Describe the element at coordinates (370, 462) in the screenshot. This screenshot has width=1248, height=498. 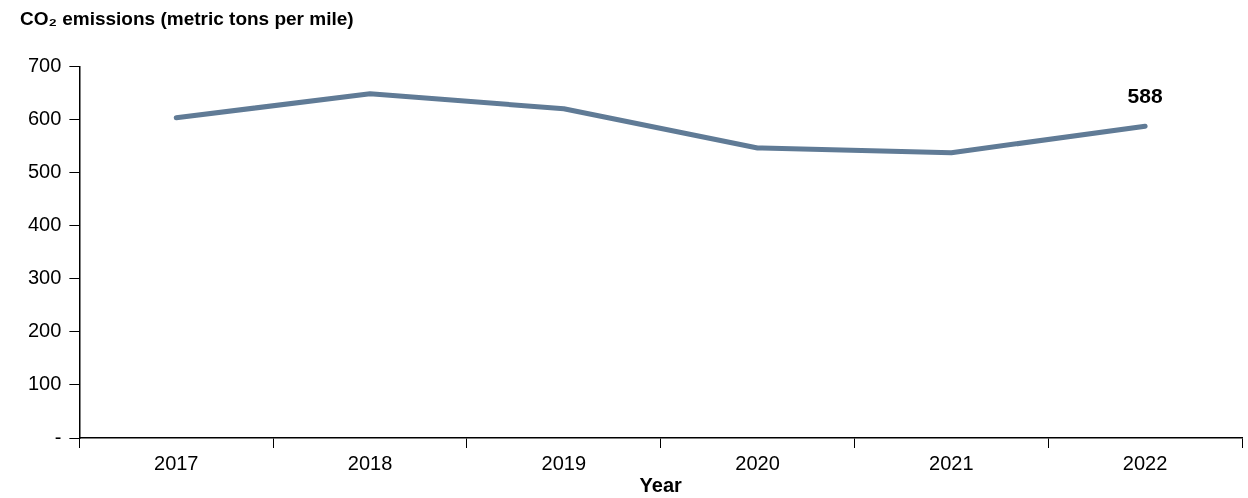
I see `x-tick-label: 2018` at that location.